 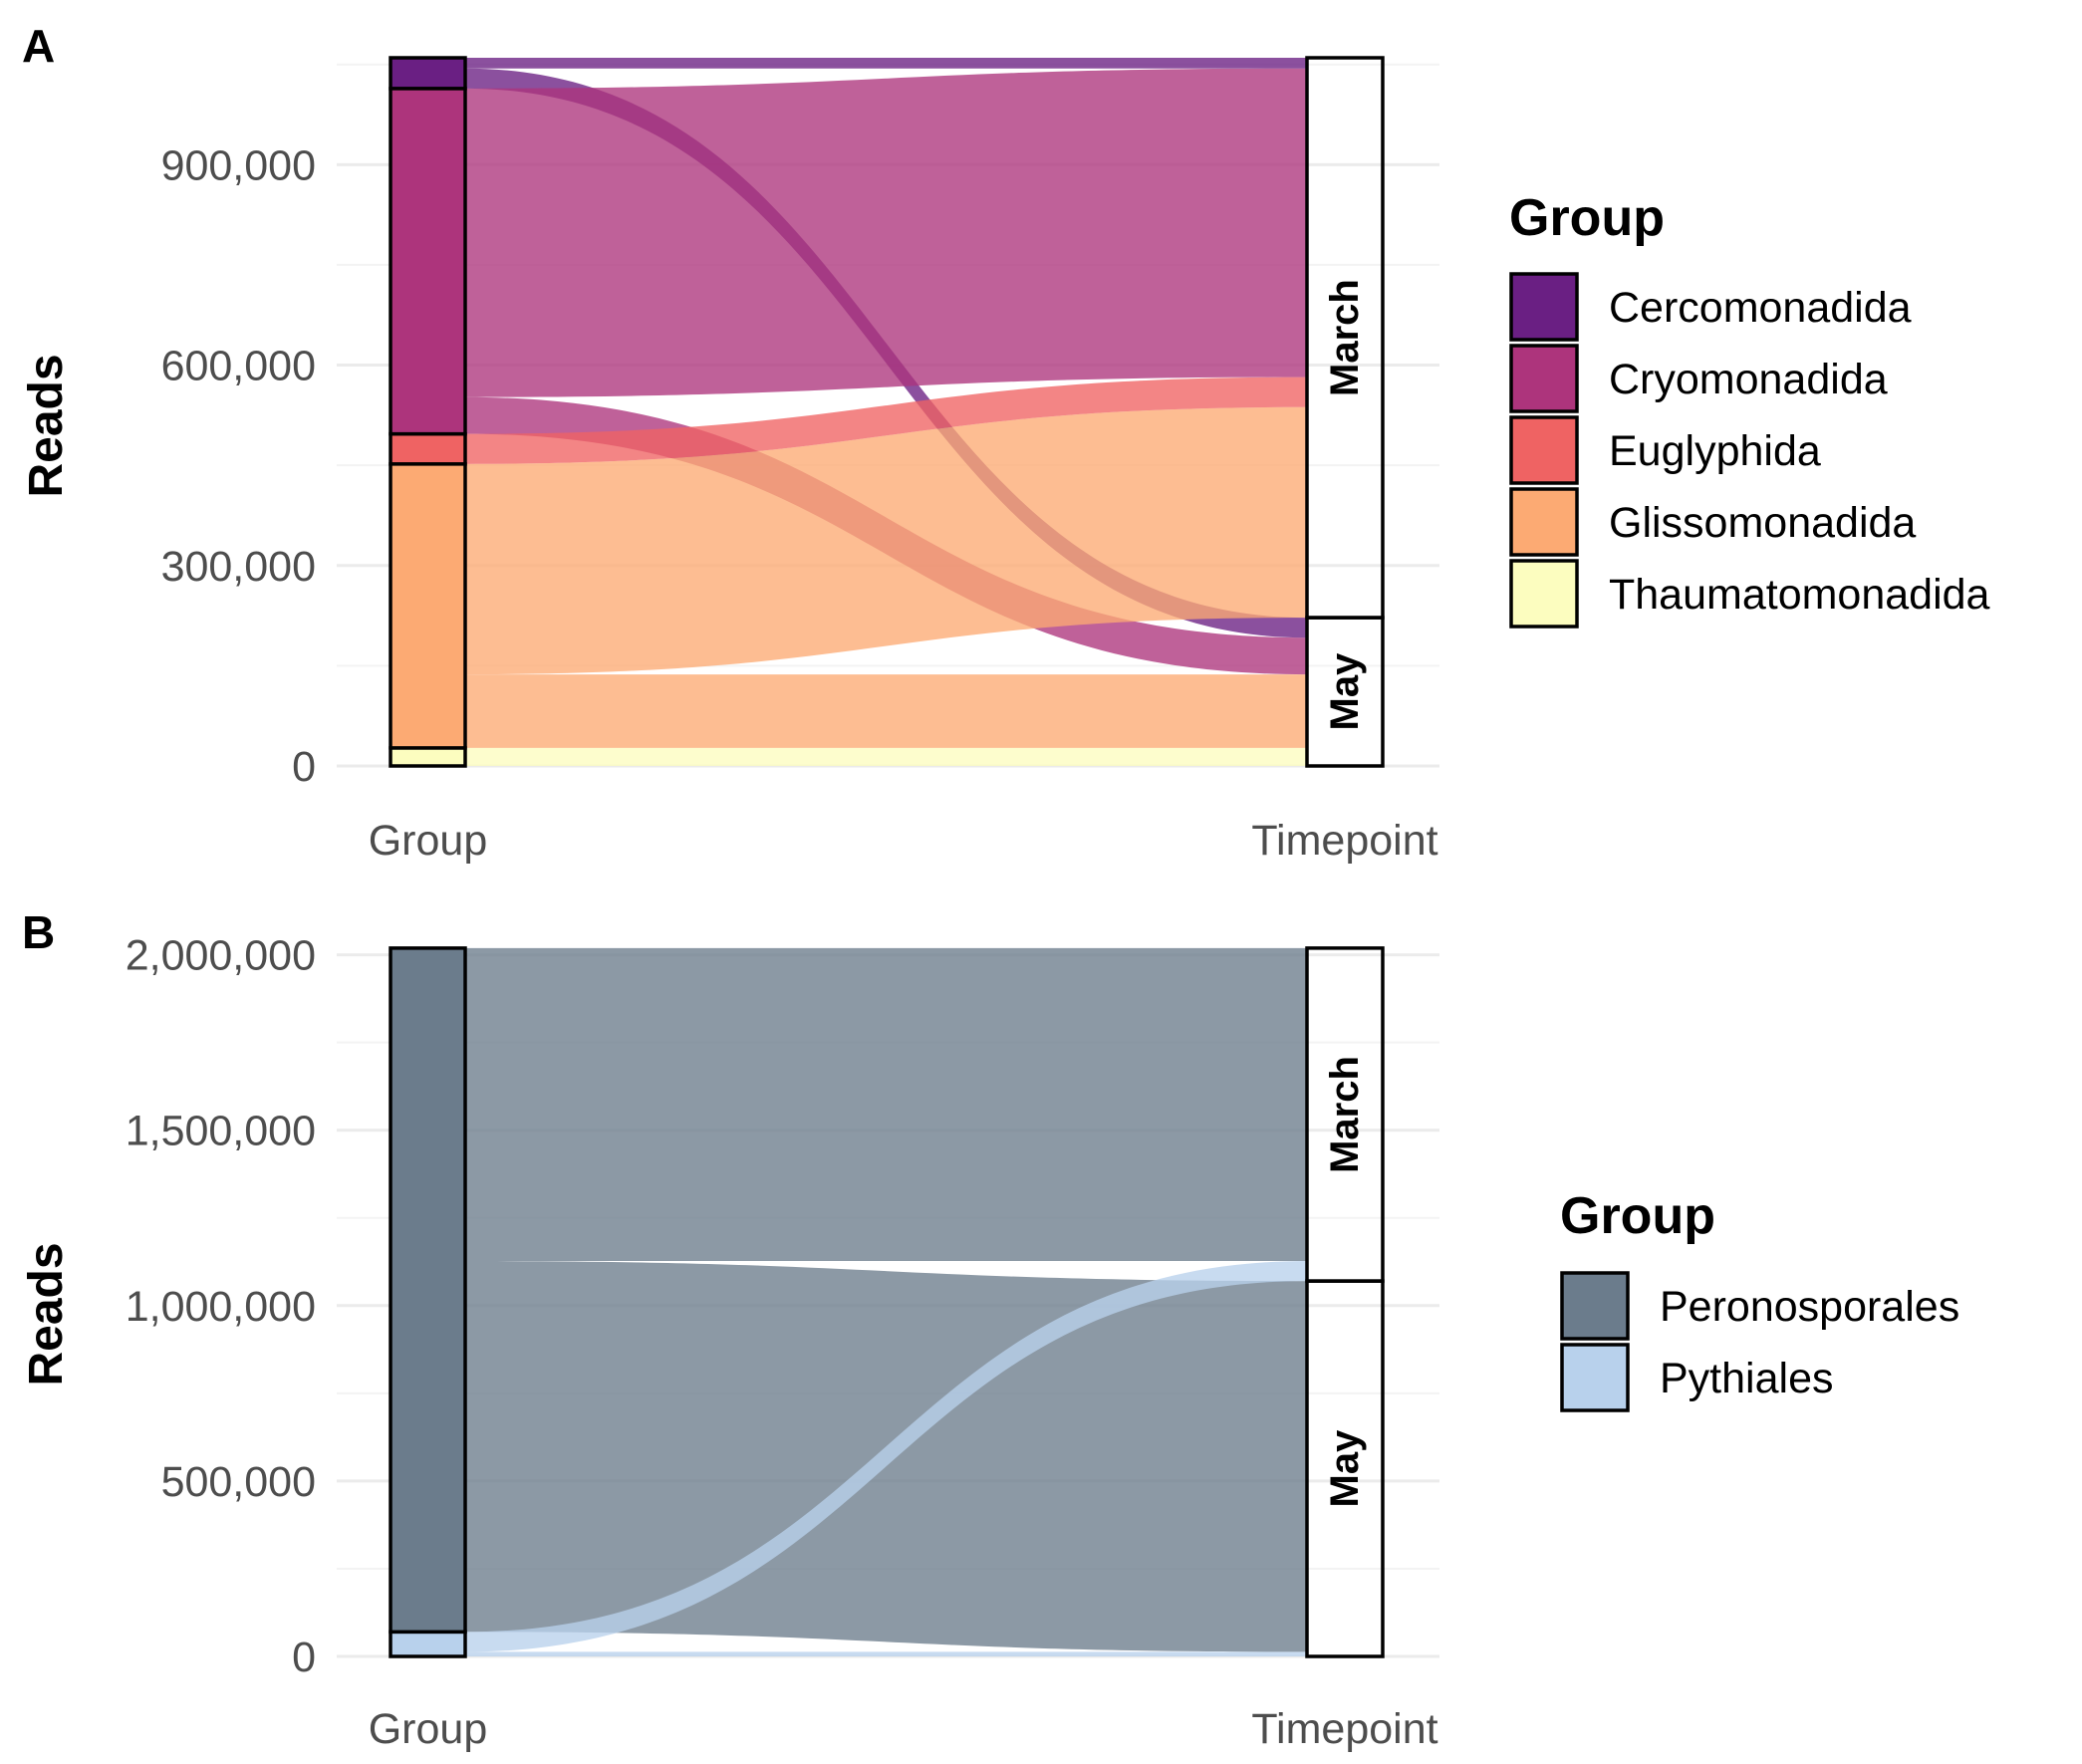 What do you see at coordinates (238, 366) in the screenshot?
I see `y-tick-label: 600,000` at bounding box center [238, 366].